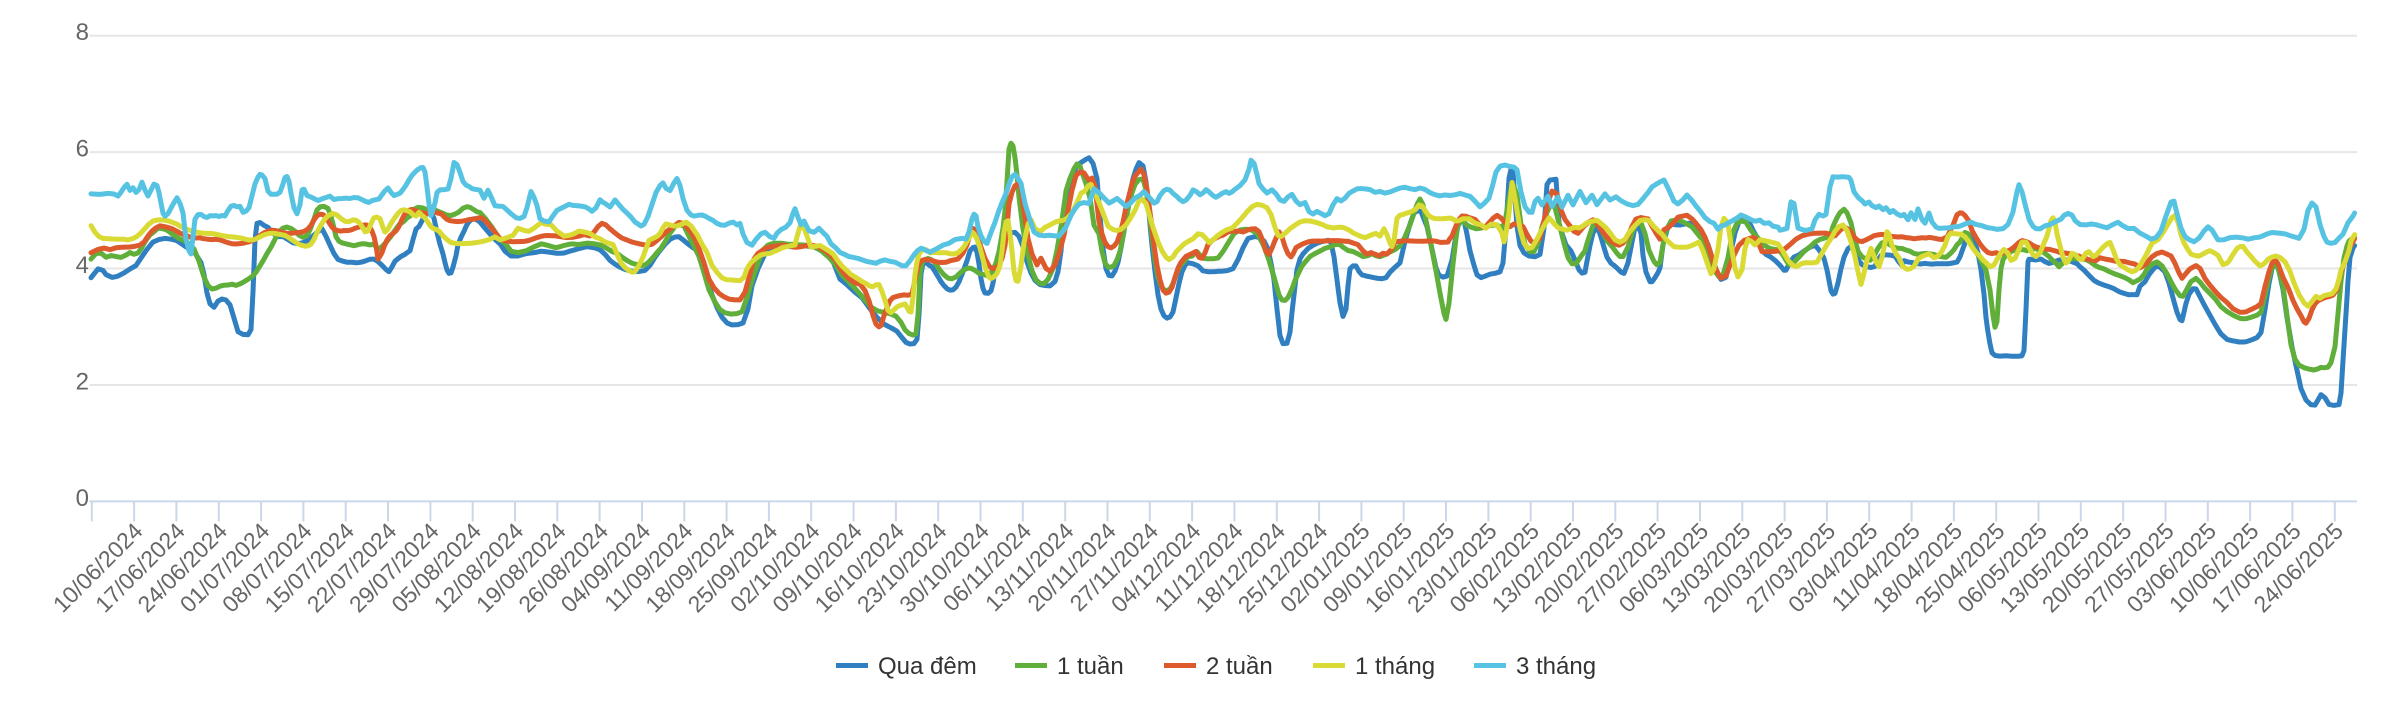  Describe the element at coordinates (82, 265) in the screenshot. I see `svg-text: 4` at that location.